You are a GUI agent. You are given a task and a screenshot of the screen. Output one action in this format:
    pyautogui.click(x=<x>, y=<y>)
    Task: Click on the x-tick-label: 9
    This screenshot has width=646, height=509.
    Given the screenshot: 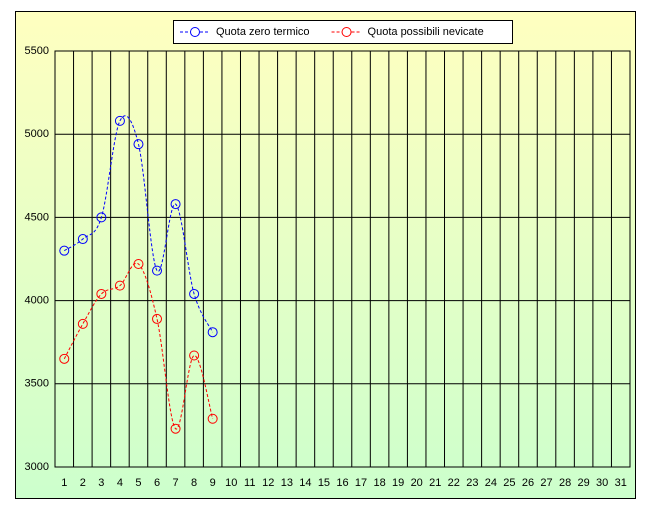 What is the action you would take?
    pyautogui.click(x=213, y=483)
    